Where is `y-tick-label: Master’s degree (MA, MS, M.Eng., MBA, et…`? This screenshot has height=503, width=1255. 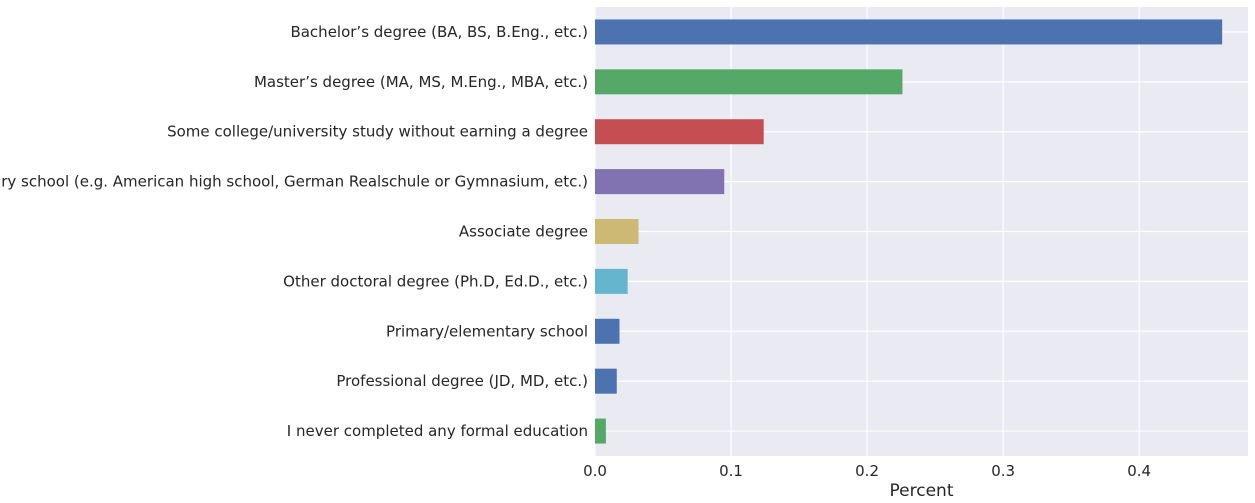 y-tick-label: Master’s degree (MA, MS, M.Eng., MBA, et… is located at coordinates (421, 82).